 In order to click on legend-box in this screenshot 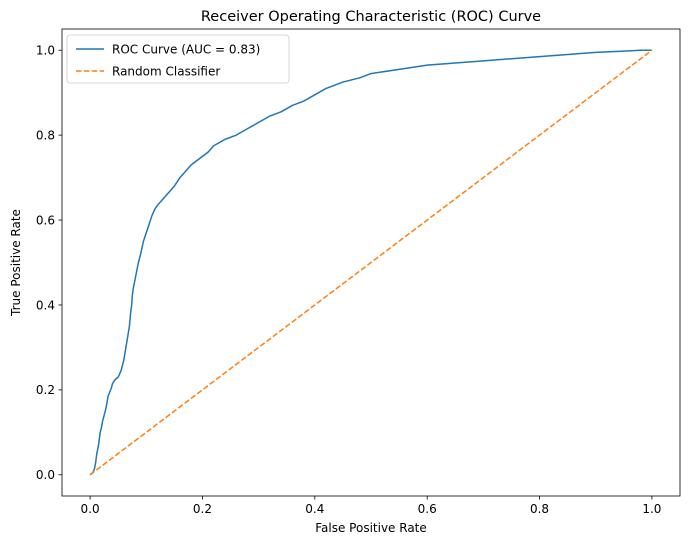, I will do `click(178, 59)`.